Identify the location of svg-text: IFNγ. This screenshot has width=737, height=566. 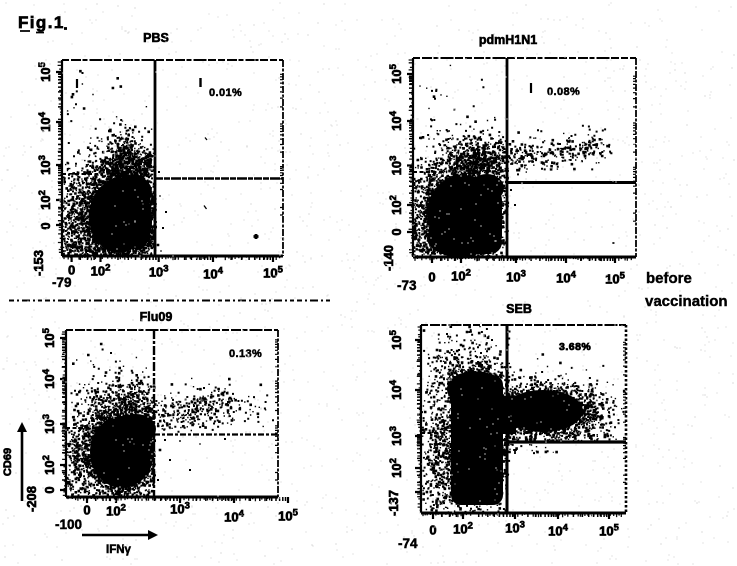
(119, 550).